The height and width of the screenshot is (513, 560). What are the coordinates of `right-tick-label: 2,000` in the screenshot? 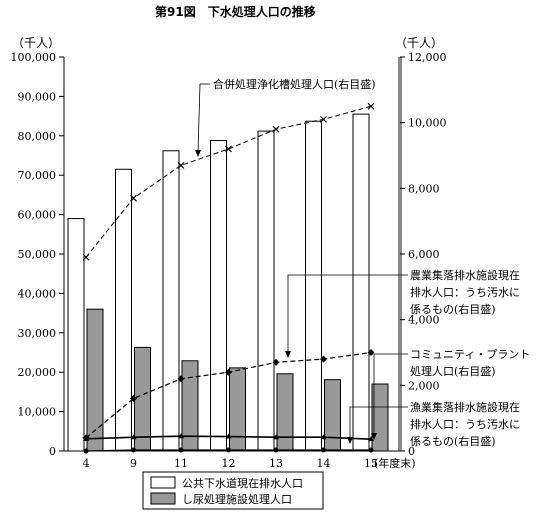 It's located at (424, 385).